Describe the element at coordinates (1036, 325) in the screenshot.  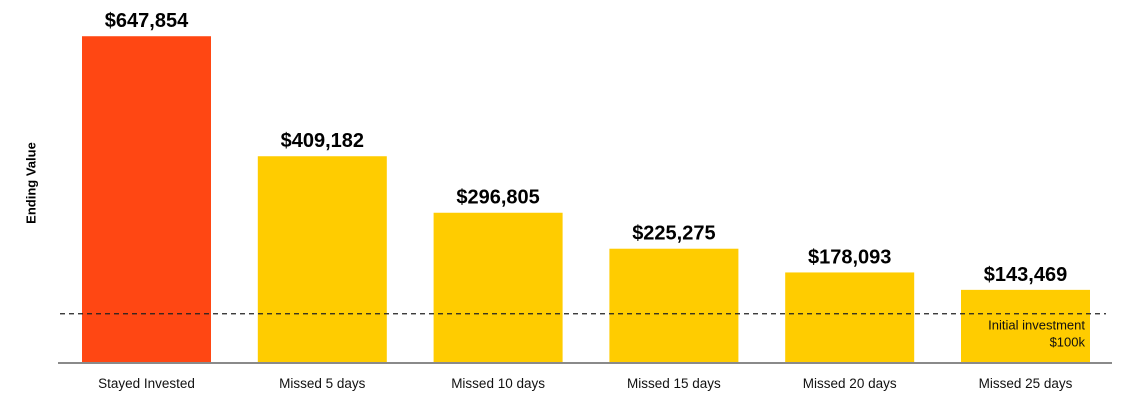
I see `reference-line-label: Initial investment` at that location.